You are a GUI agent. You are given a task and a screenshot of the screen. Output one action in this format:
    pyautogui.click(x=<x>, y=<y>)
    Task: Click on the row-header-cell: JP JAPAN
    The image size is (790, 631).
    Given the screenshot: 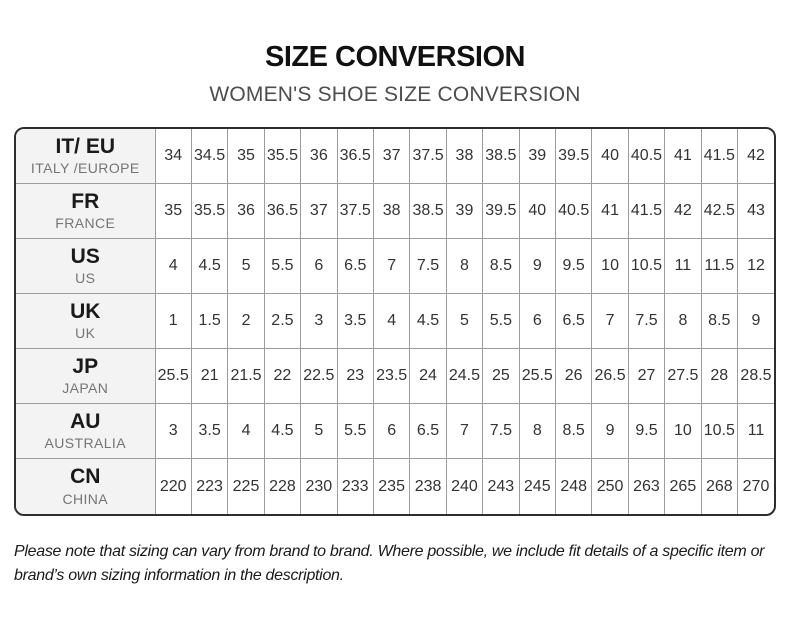 What is the action you would take?
    pyautogui.click(x=86, y=376)
    